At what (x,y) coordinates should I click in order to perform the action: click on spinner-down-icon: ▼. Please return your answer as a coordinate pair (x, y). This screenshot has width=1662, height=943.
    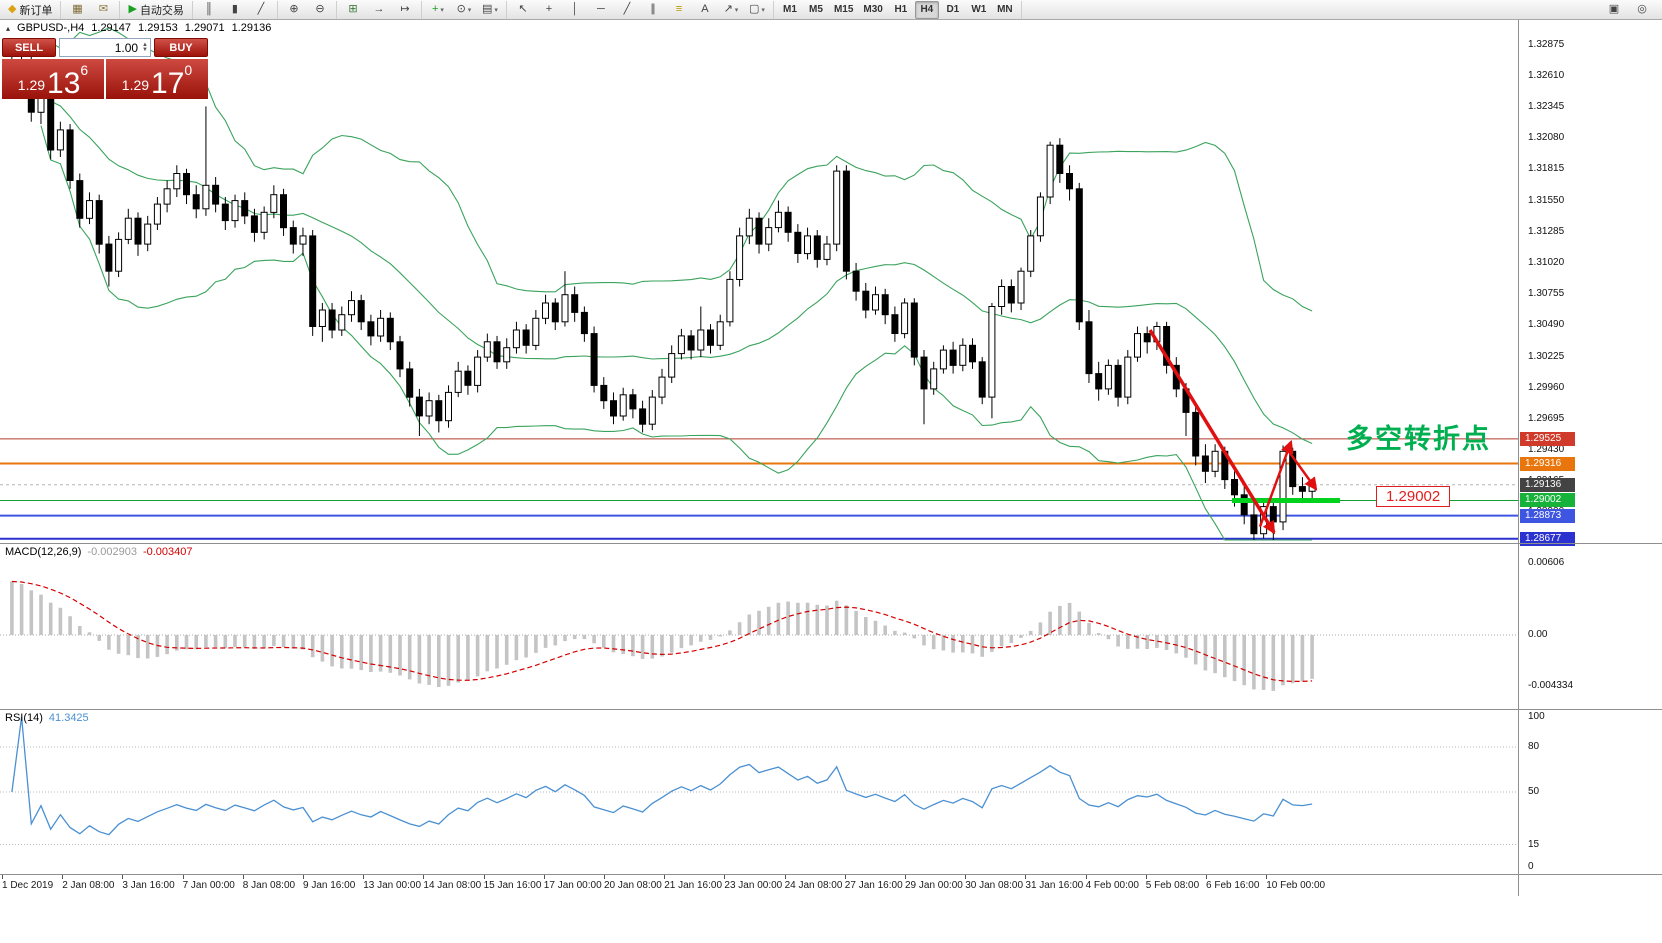
    Looking at the image, I should click on (145, 49).